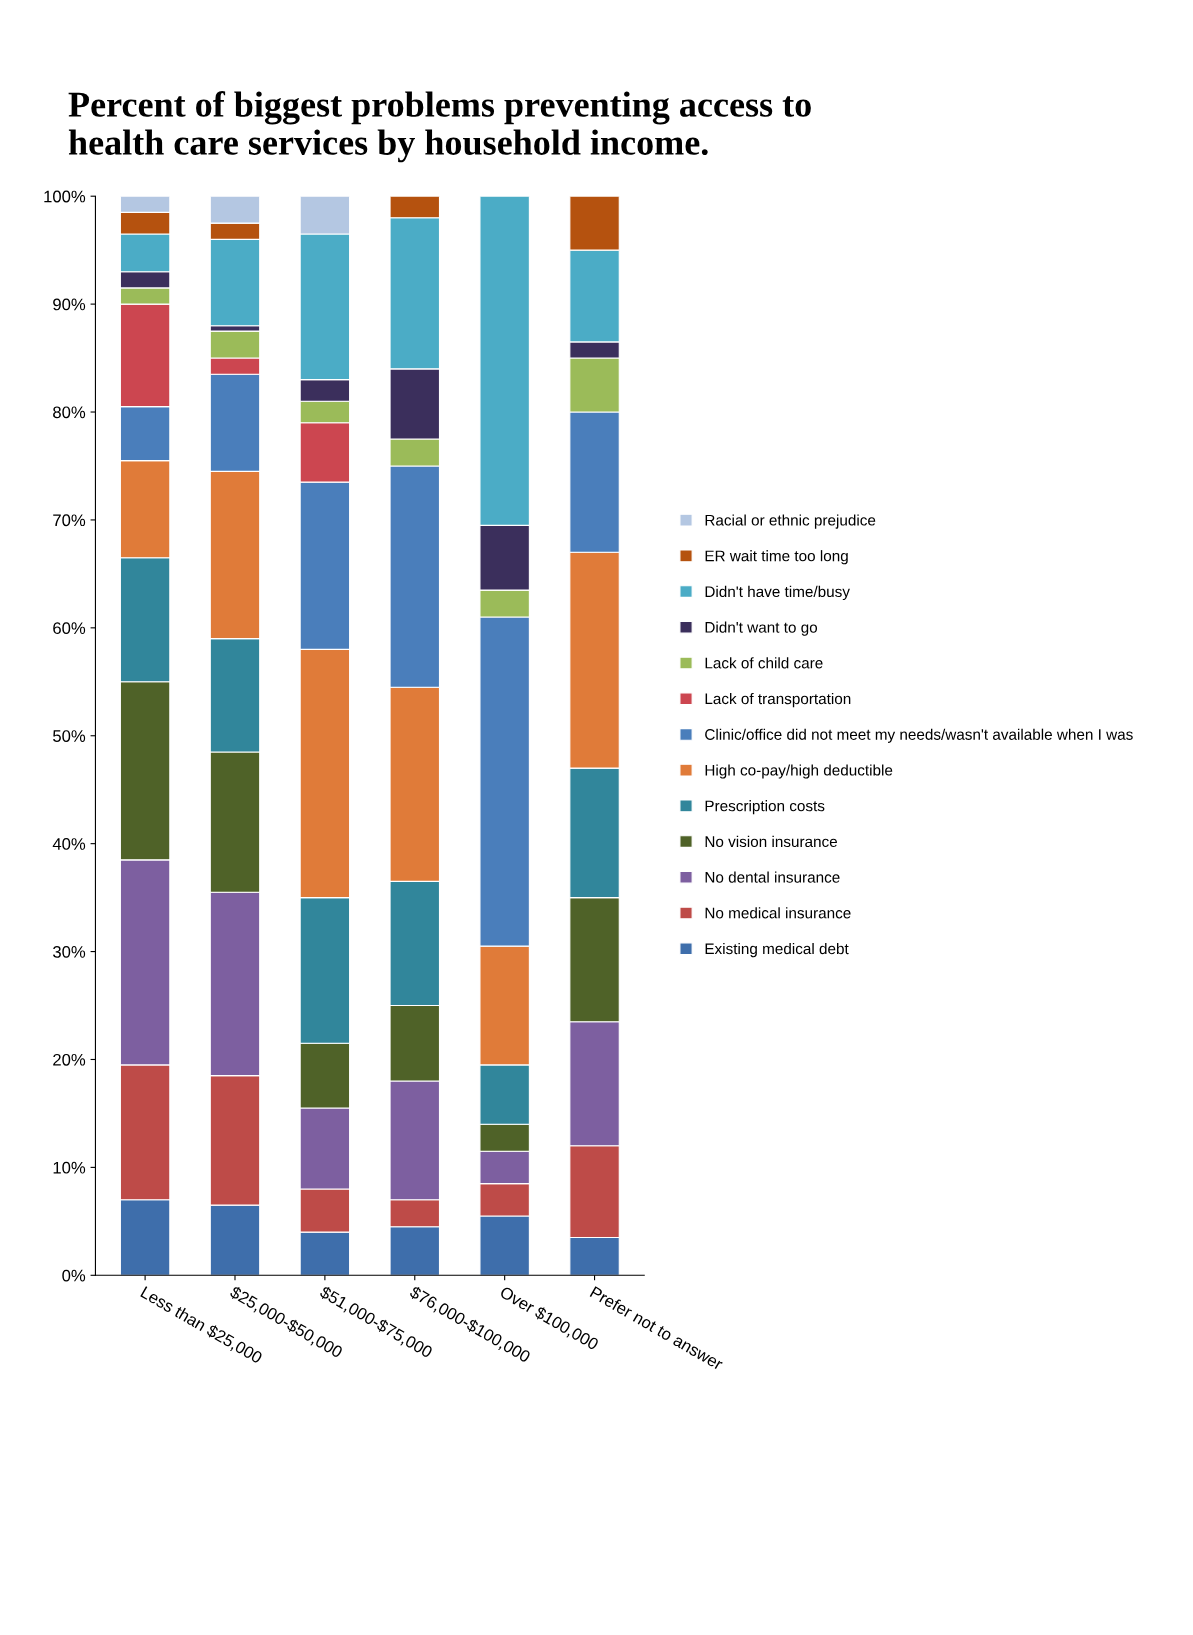 The width and height of the screenshot is (1193, 1635). I want to click on legend-label: Clinic/office did not meet my needs/wasn't available when I was, so click(919, 735).